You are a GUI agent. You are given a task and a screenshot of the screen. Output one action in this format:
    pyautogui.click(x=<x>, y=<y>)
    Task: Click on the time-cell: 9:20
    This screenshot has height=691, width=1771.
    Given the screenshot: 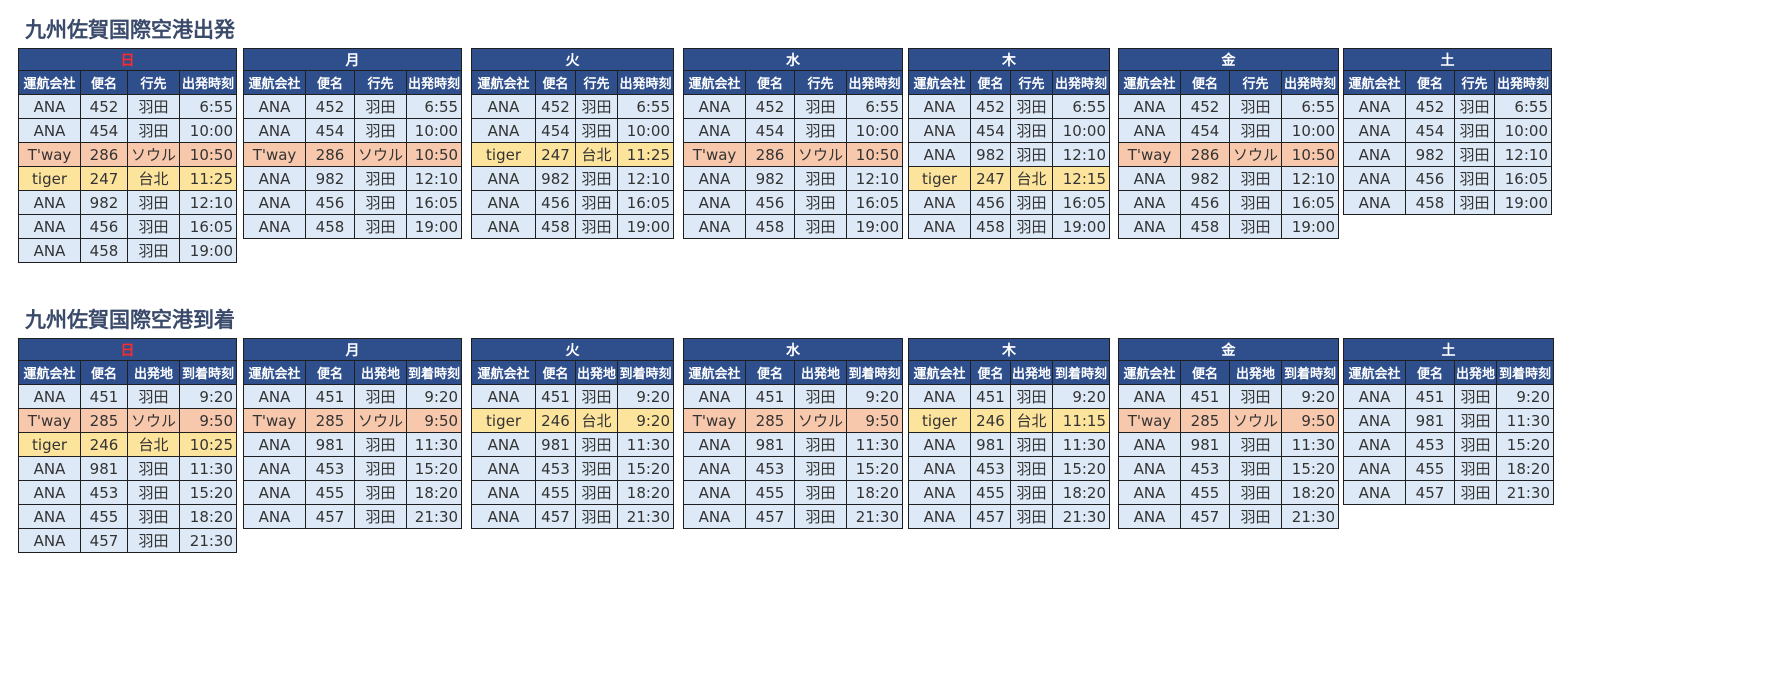 What is the action you would take?
    pyautogui.click(x=646, y=420)
    